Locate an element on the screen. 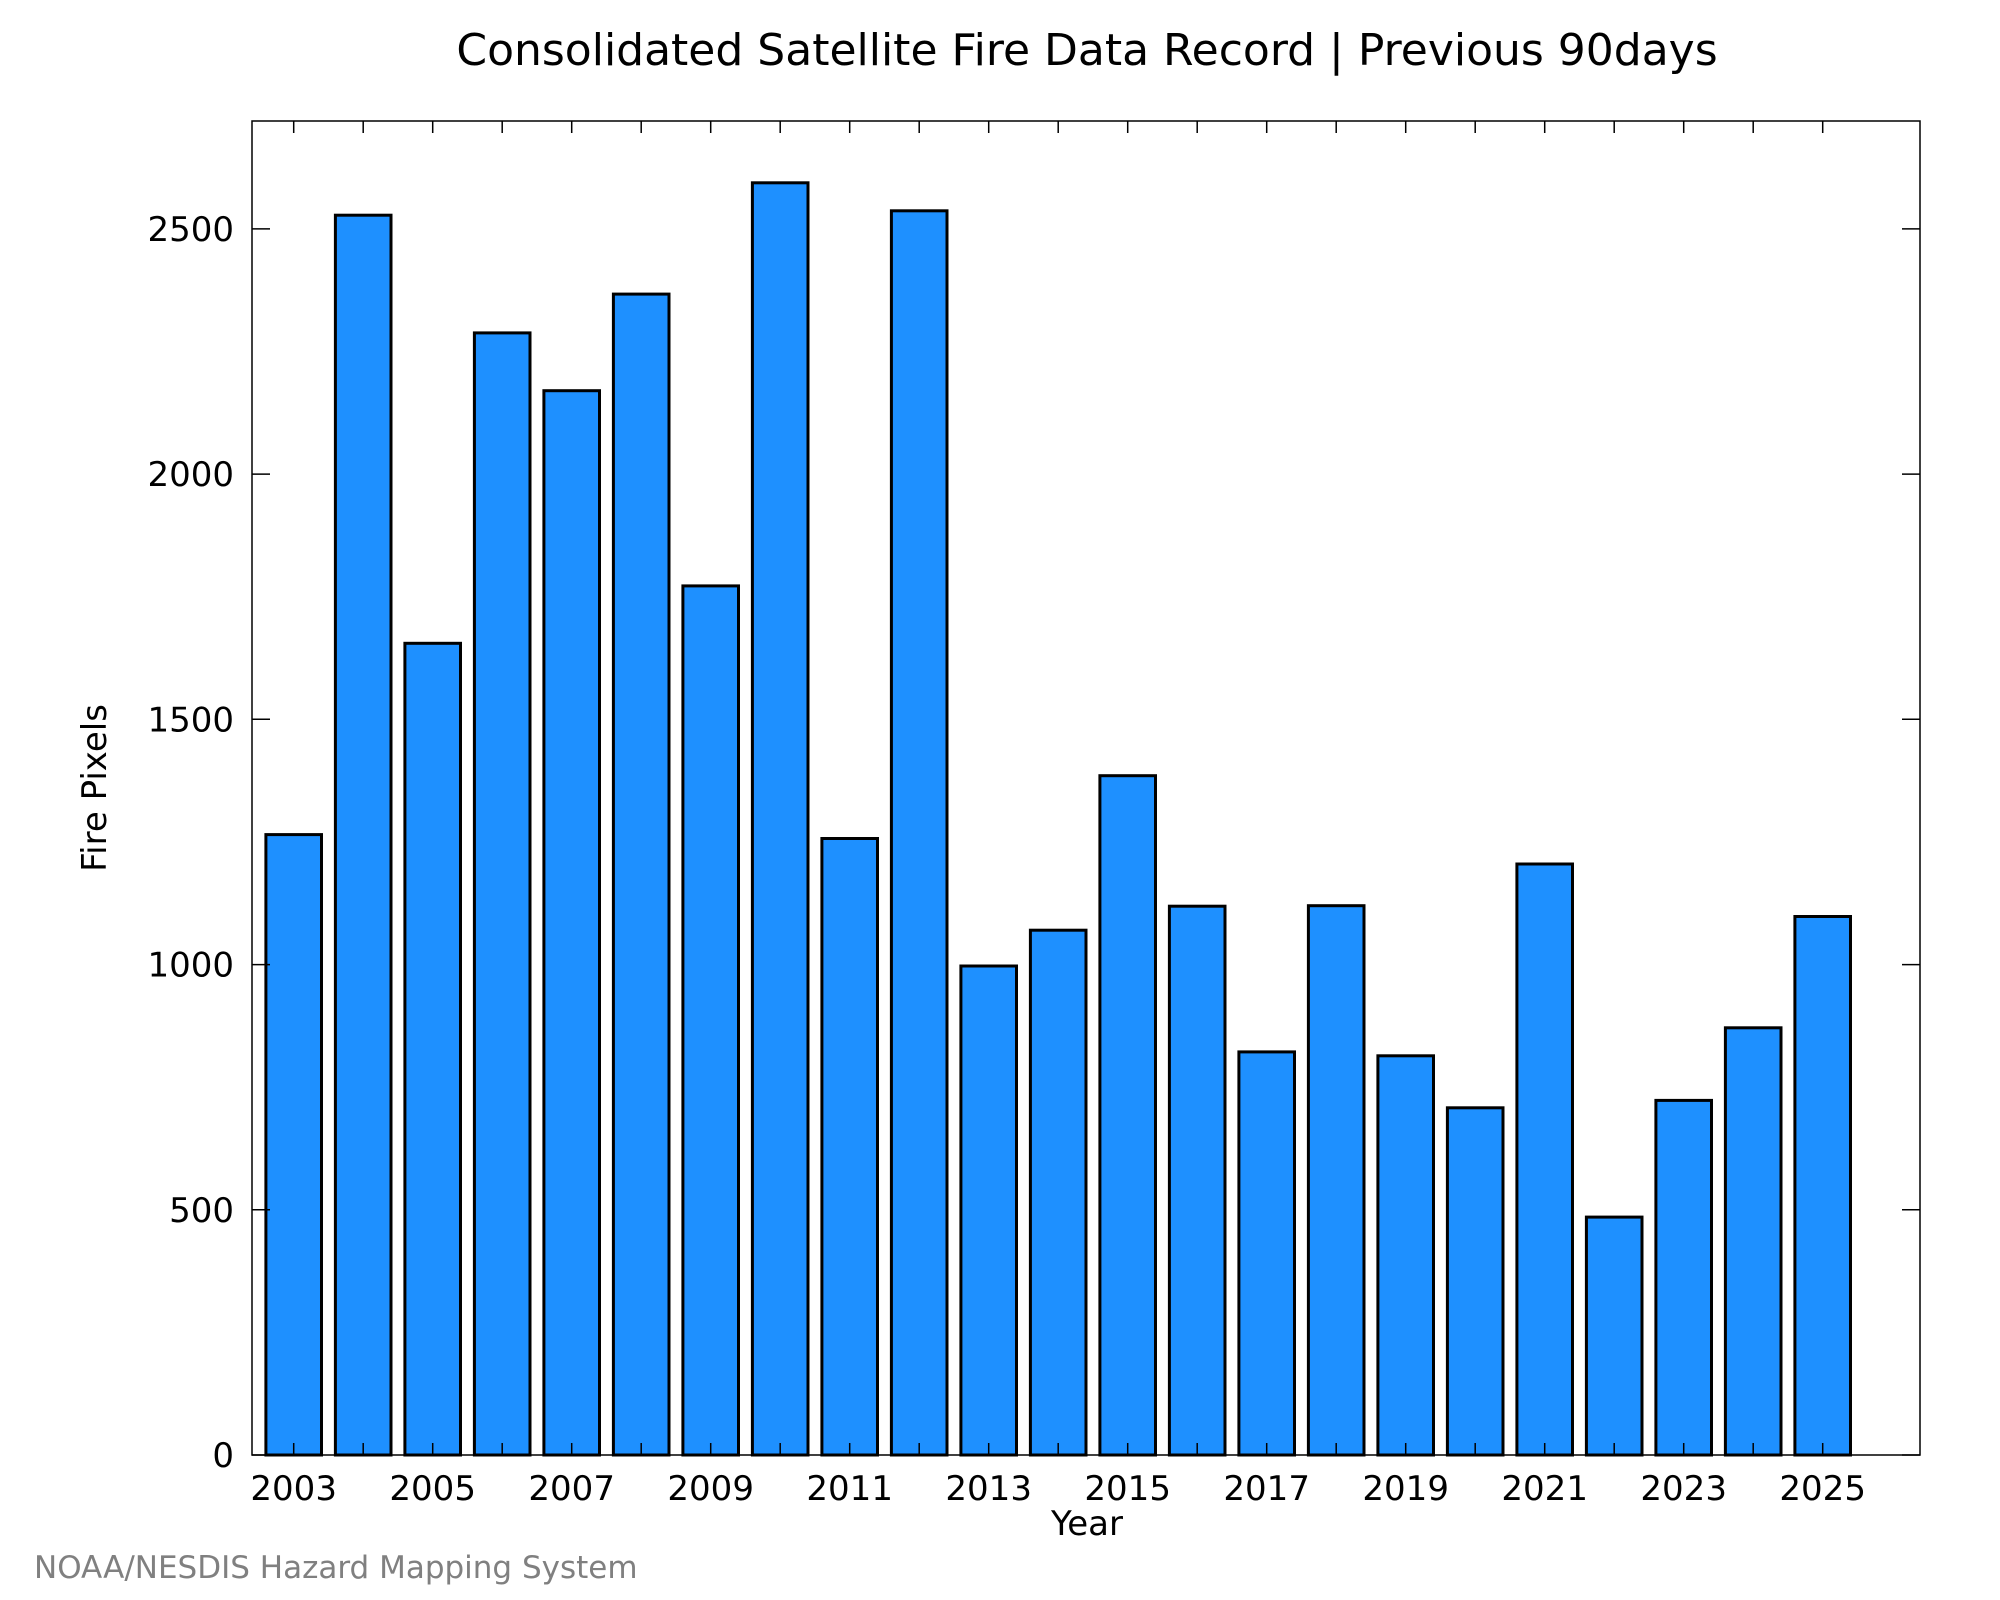 The height and width of the screenshot is (1600, 2000). bar-2012 is located at coordinates (919, 833).